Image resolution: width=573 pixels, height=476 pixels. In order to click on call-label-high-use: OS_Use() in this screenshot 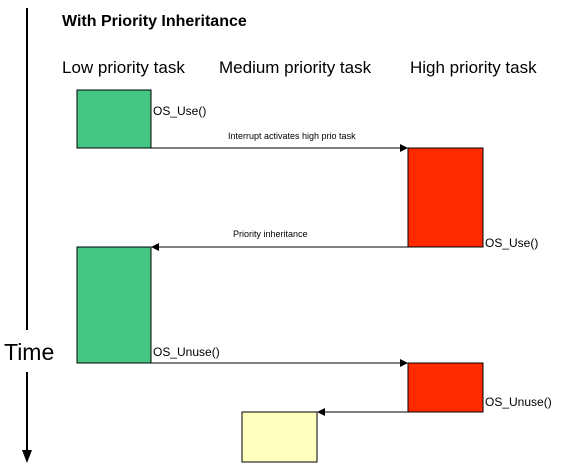, I will do `click(512, 243)`.